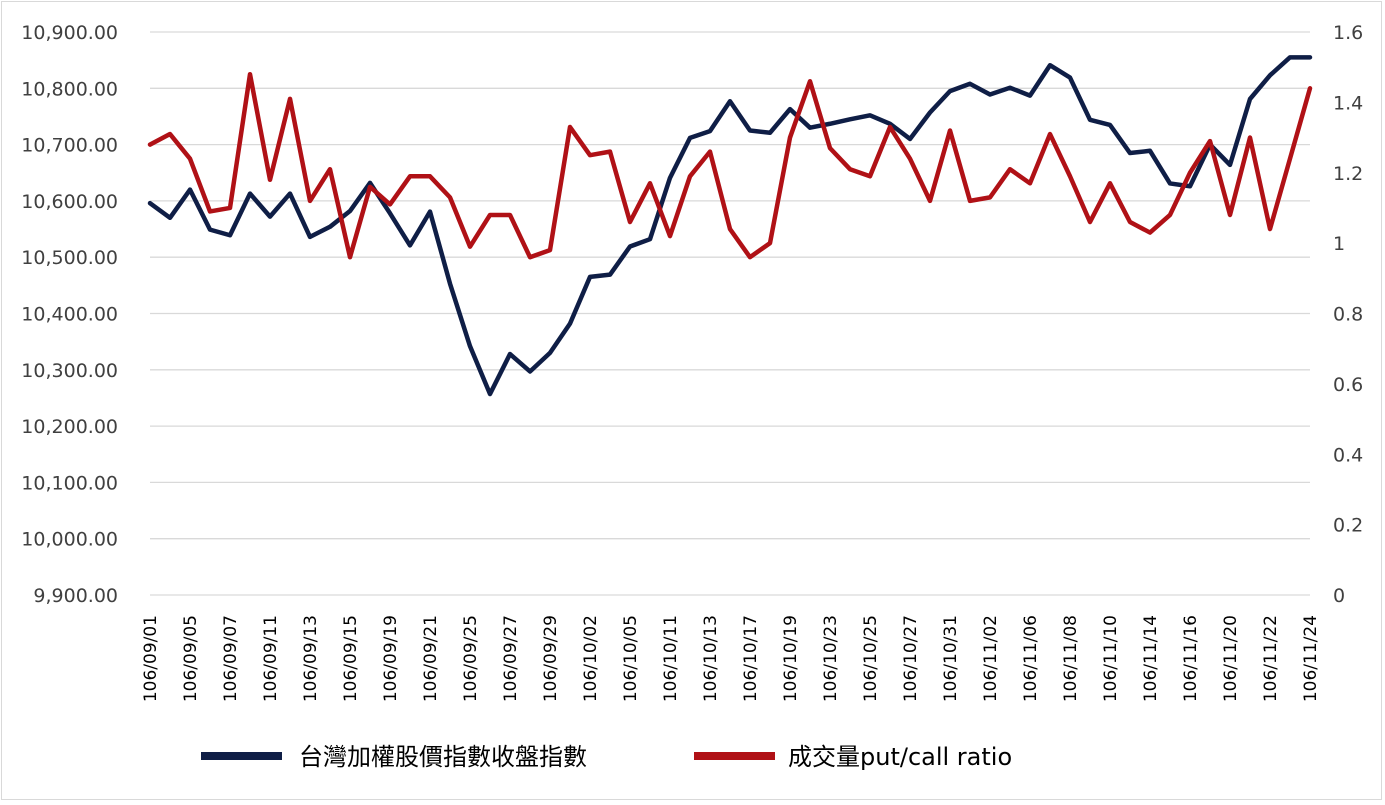 The image size is (1385, 805). I want to click on left-tick-label: 10,900.00, so click(69, 33).